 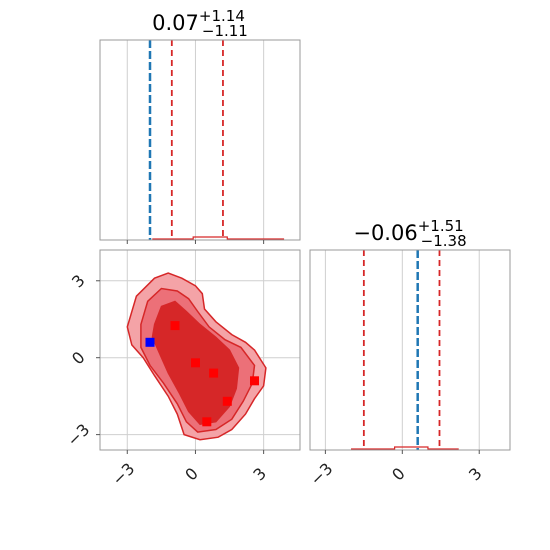 I want to click on top-left-title-plus: +1.14, so click(x=222, y=16).